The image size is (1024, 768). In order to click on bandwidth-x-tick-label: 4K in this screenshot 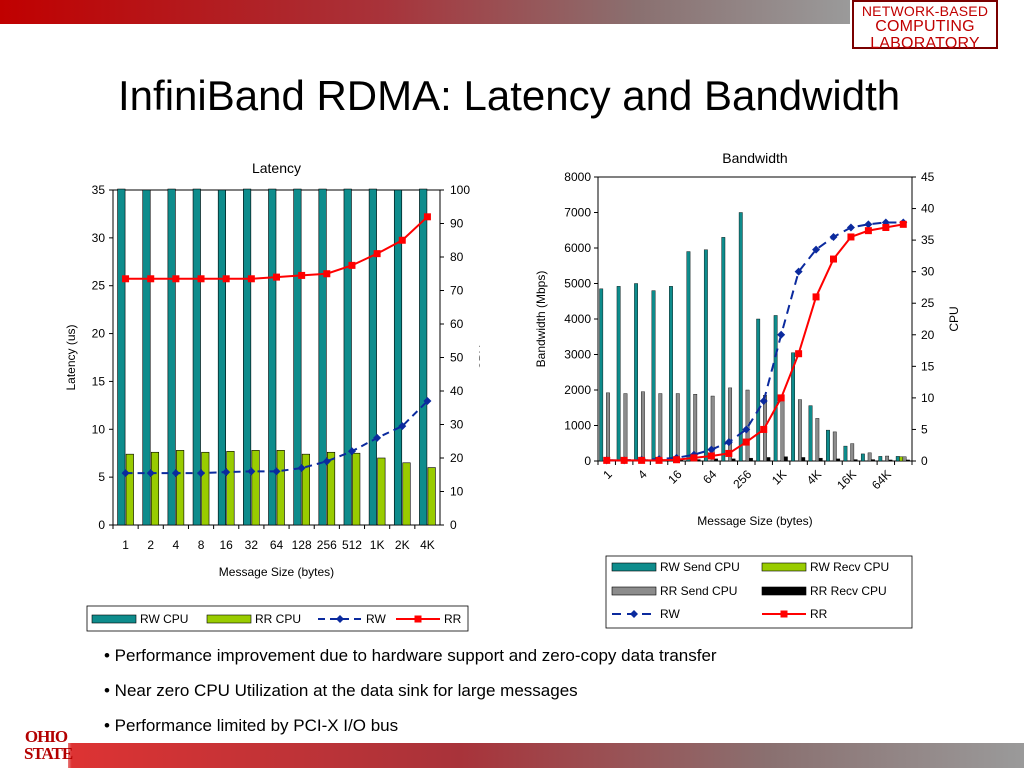, I will do `click(814, 477)`.